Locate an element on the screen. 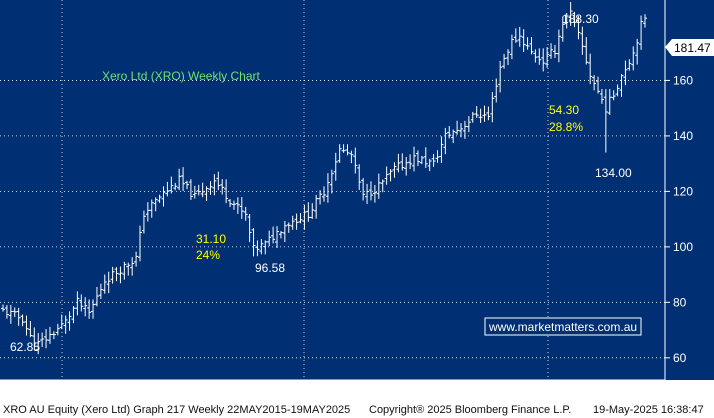  annotation-low-2025: 134.00 is located at coordinates (613, 173).